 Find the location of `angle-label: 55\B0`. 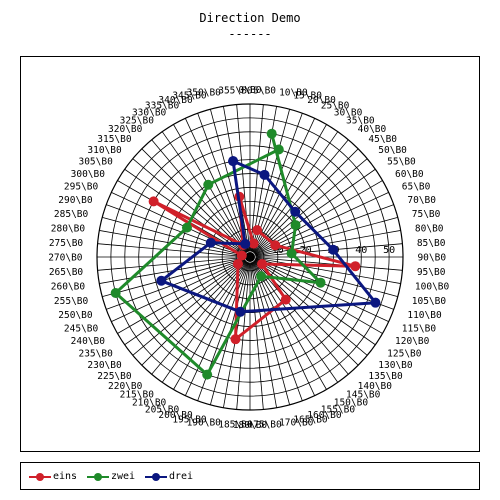

angle-label: 55\B0 is located at coordinates (401, 161).